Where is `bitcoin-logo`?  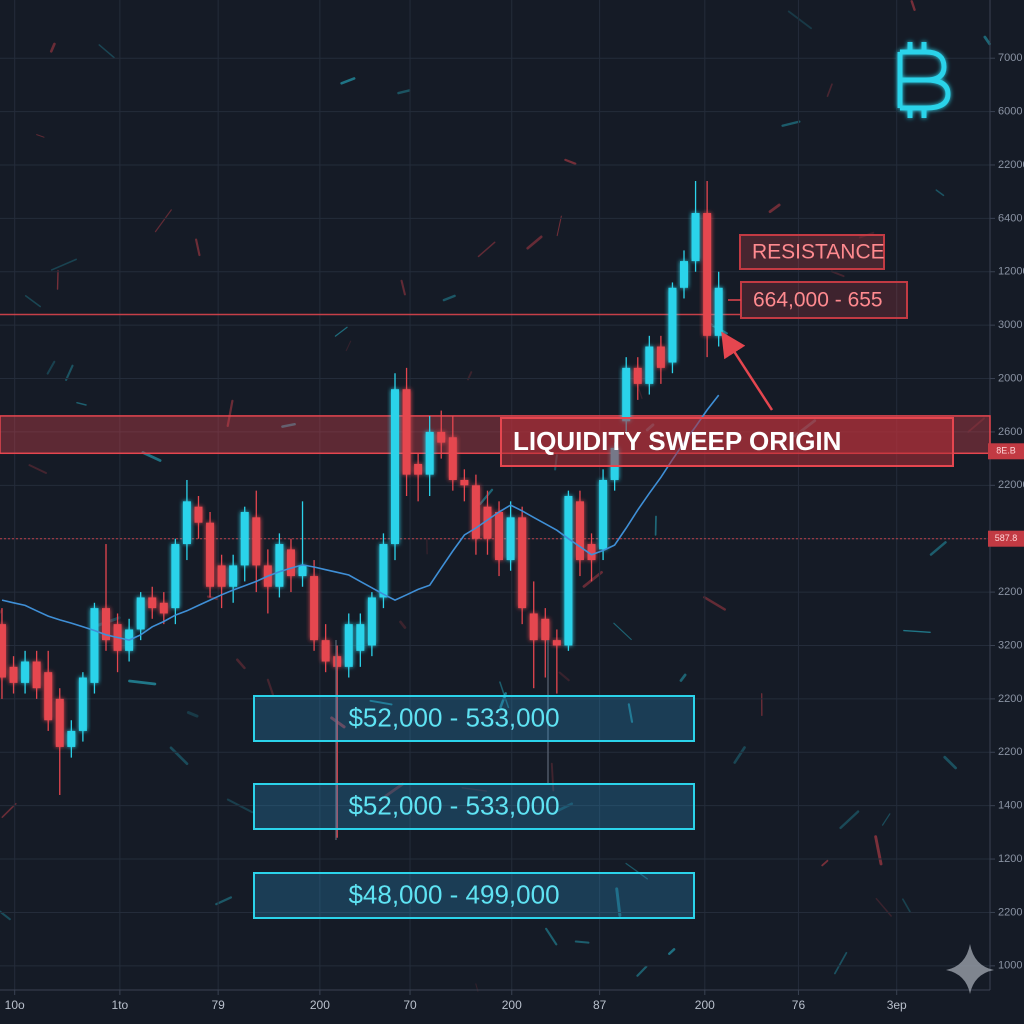
bitcoin-logo is located at coordinates (924, 80).